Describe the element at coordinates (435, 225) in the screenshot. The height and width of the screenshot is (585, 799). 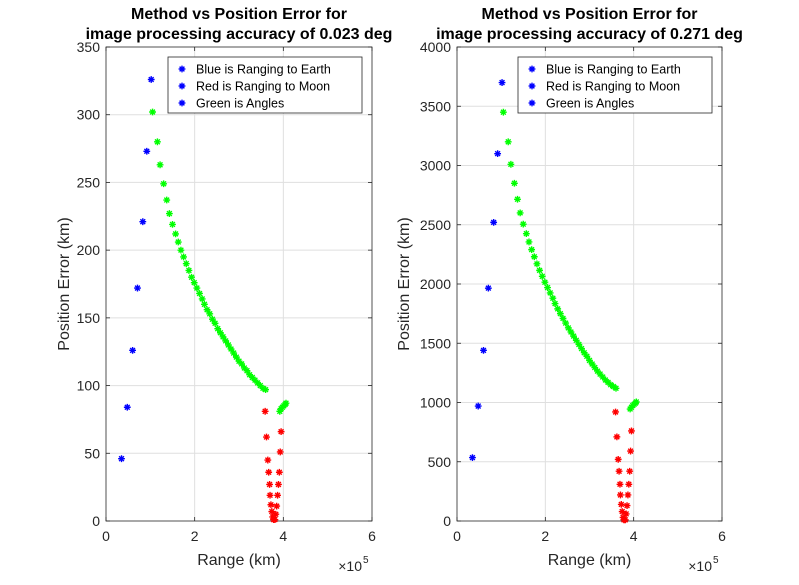
I see `y-tick-label: 2500` at that location.